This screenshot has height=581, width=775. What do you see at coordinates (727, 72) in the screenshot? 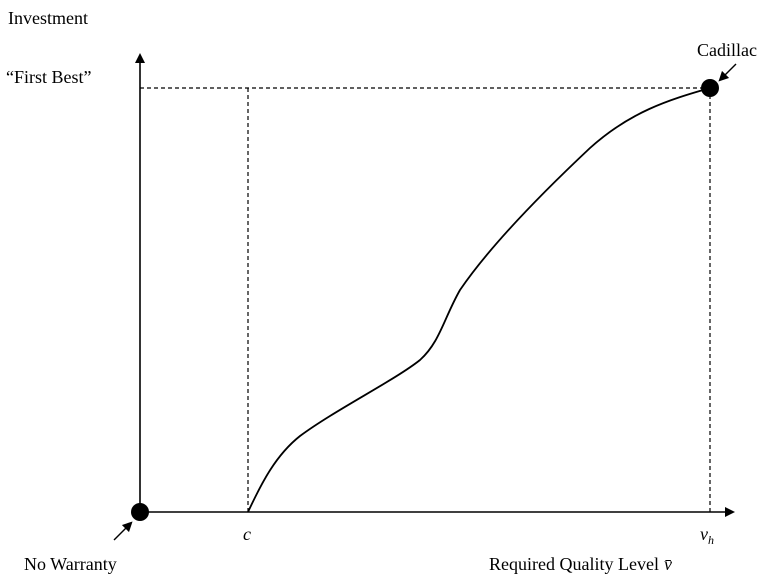
I see `cadillac-pointer-arrow` at bounding box center [727, 72].